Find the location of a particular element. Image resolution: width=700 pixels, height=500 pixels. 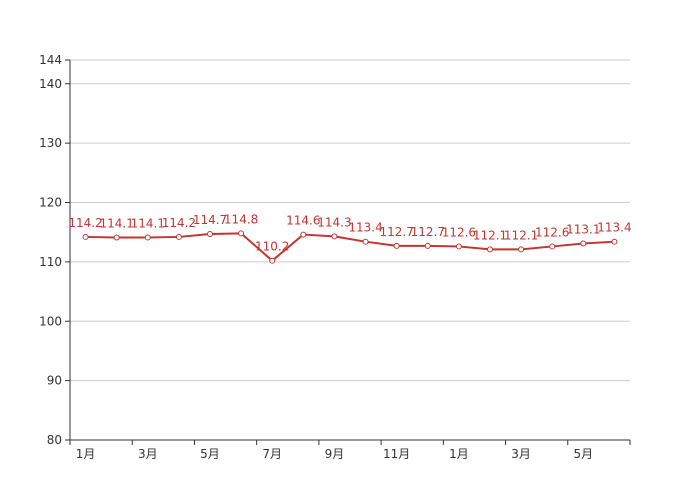

y-tick-label: 80 is located at coordinates (54, 440).